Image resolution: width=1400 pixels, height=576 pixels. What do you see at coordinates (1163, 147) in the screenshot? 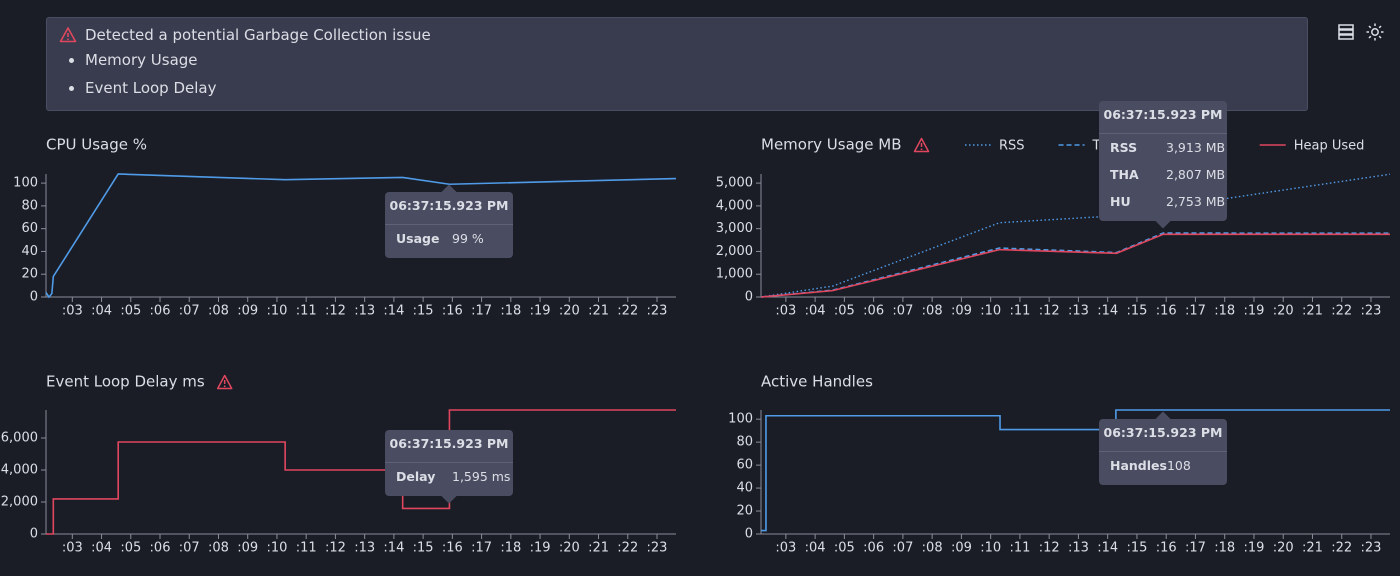
I see `tooltip-row: RSS 3,913 MB` at bounding box center [1163, 147].